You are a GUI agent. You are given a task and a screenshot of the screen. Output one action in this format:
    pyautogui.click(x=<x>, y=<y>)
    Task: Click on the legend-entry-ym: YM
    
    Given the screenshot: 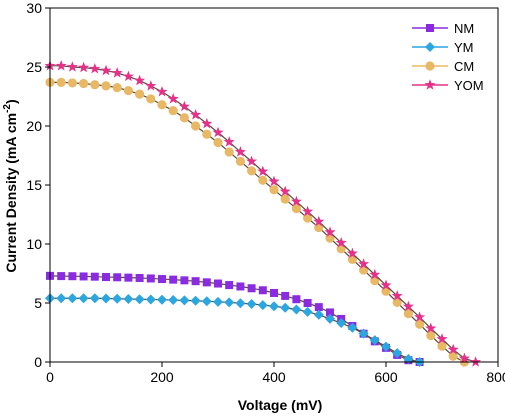 What is the action you would take?
    pyautogui.click(x=443, y=47)
    